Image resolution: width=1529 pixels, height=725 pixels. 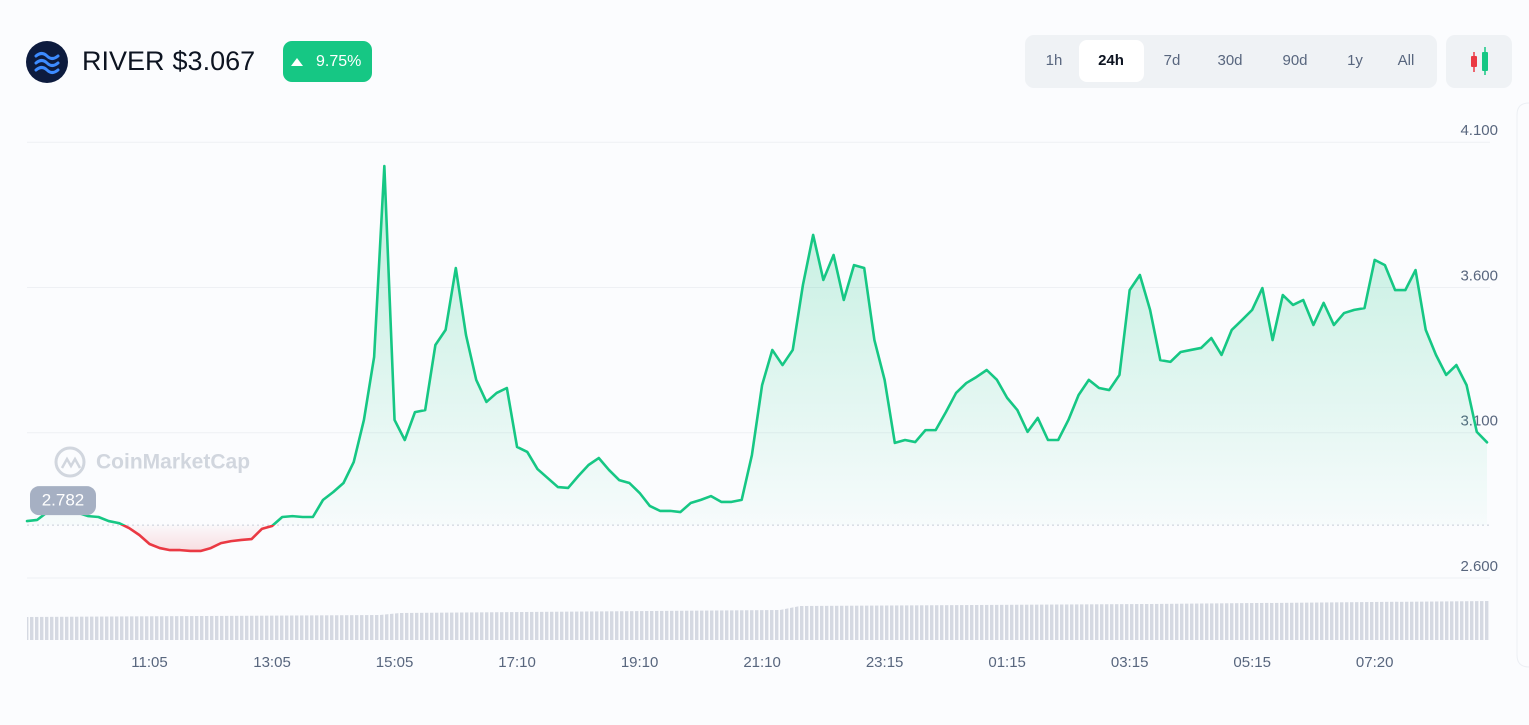 I want to click on tab-active-bg, so click(x=1111, y=61).